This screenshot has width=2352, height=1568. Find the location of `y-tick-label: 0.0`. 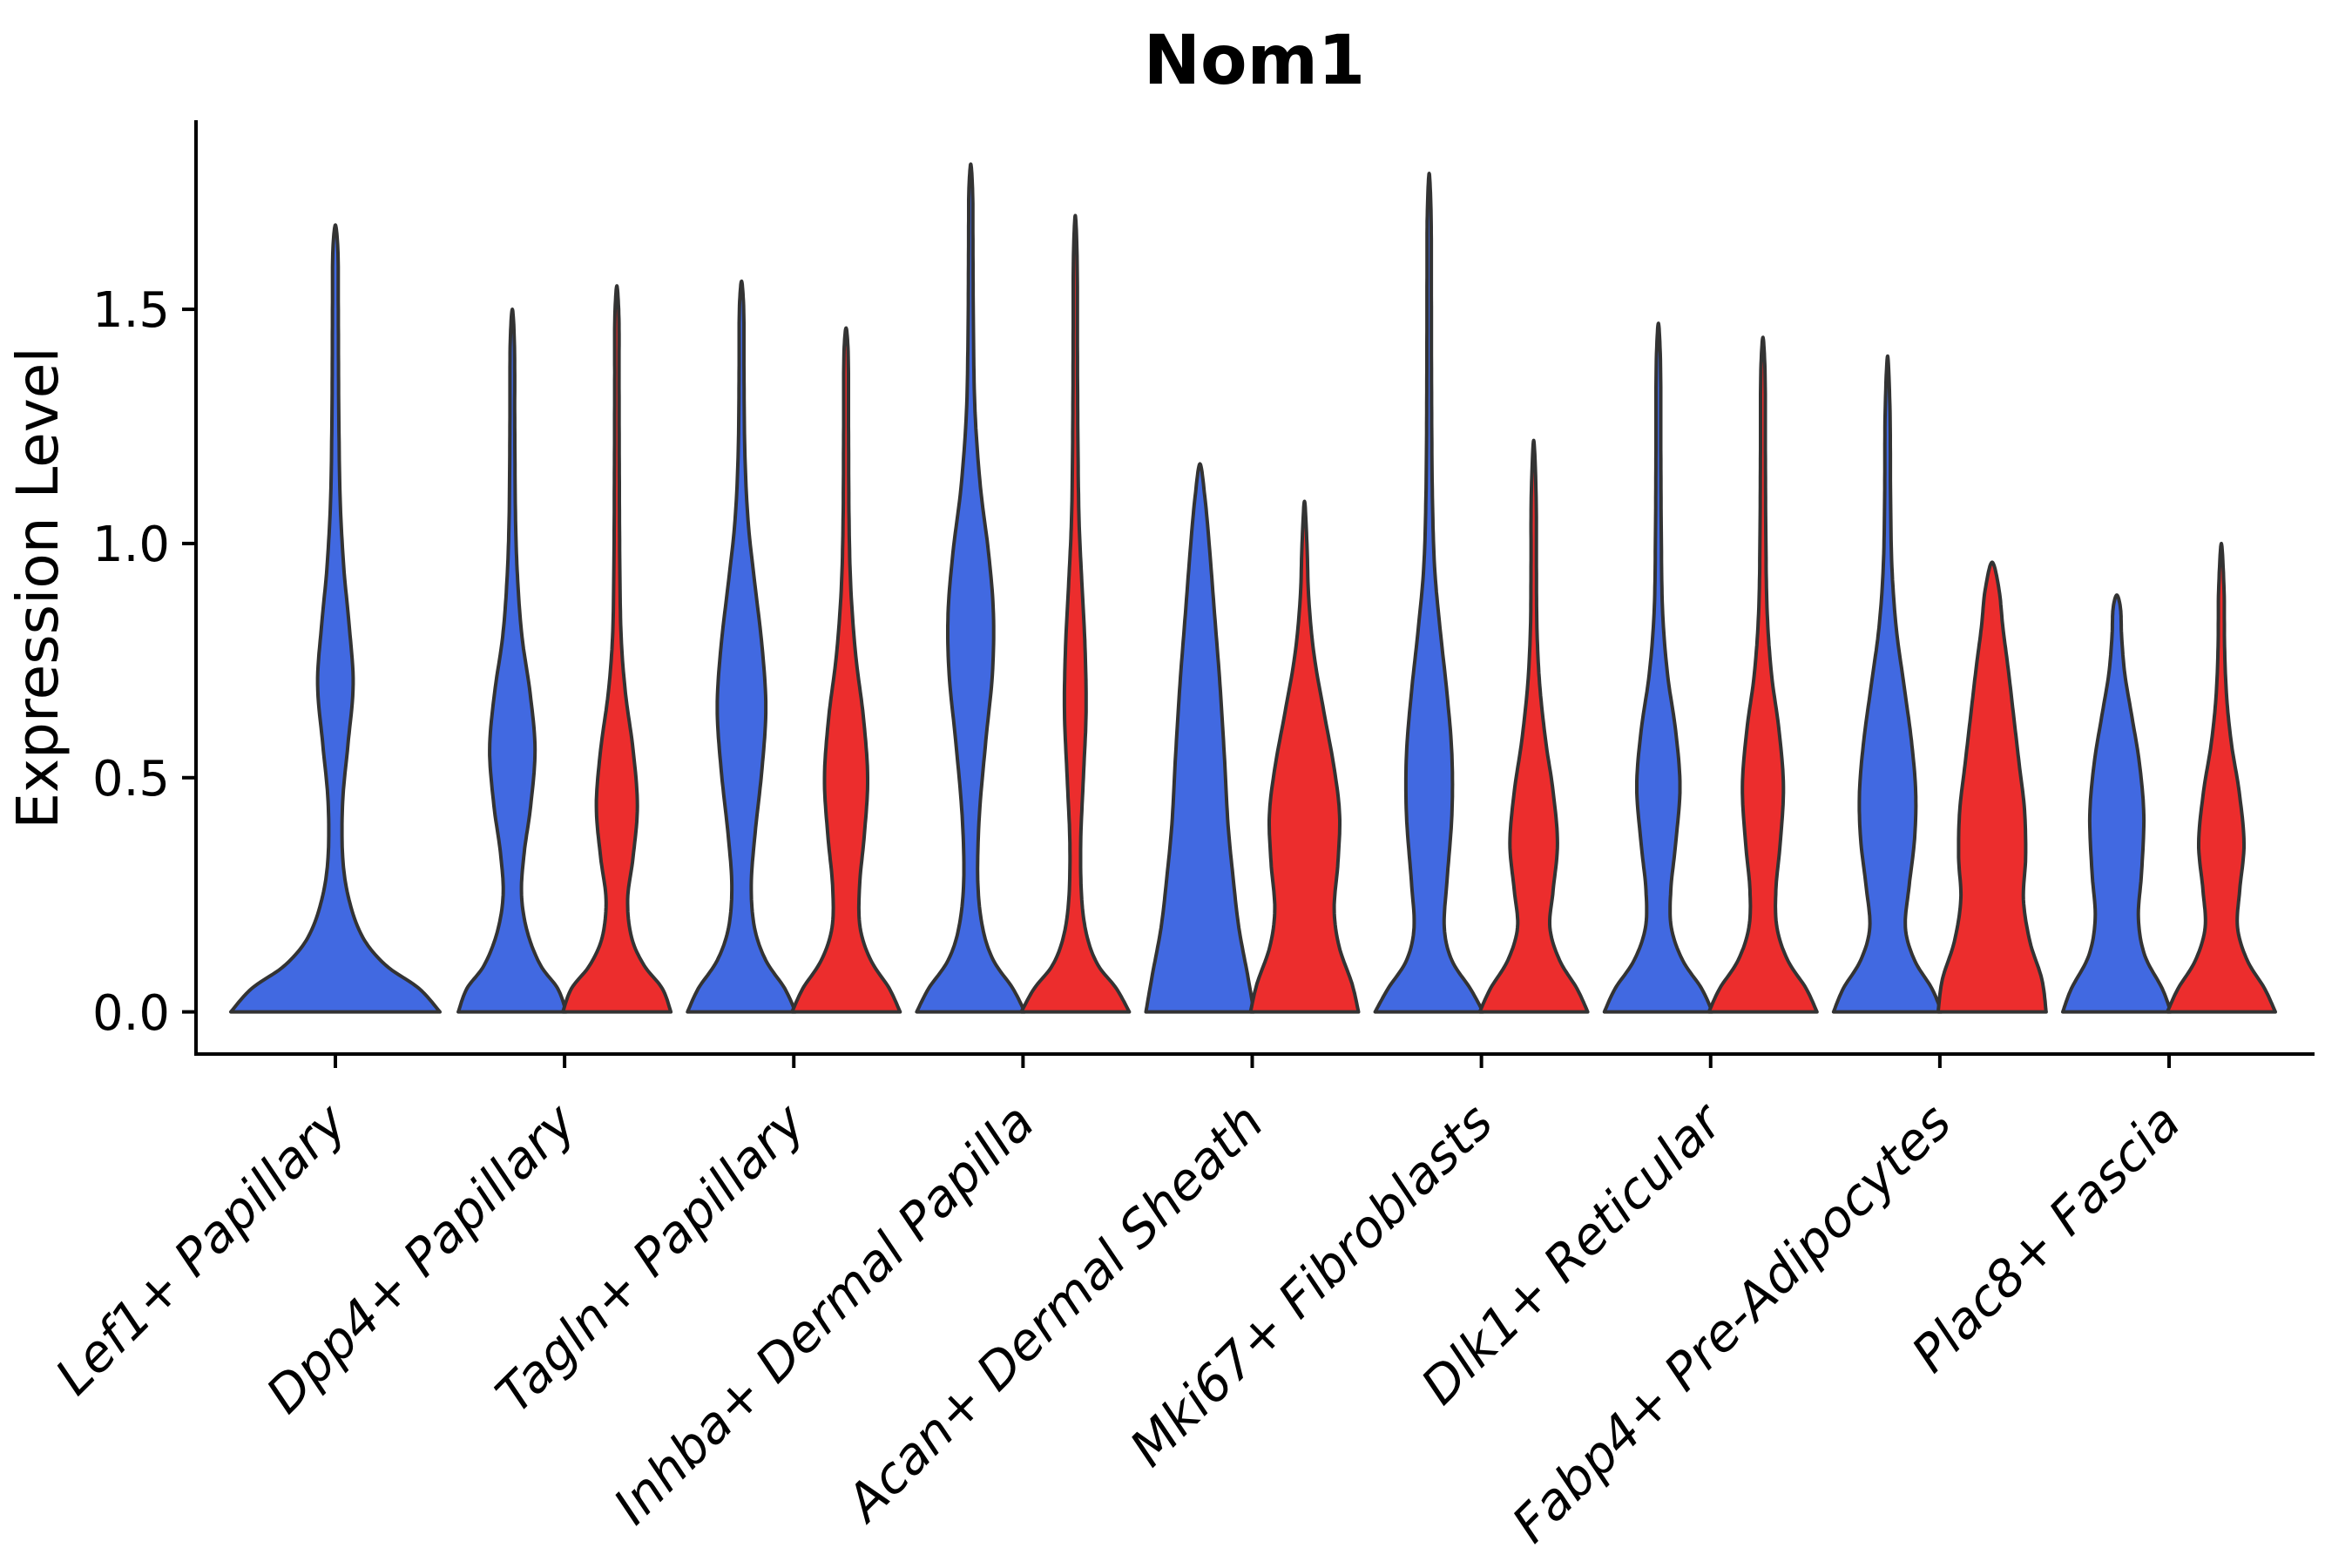

y-tick-label: 0.0 is located at coordinates (131, 1014).